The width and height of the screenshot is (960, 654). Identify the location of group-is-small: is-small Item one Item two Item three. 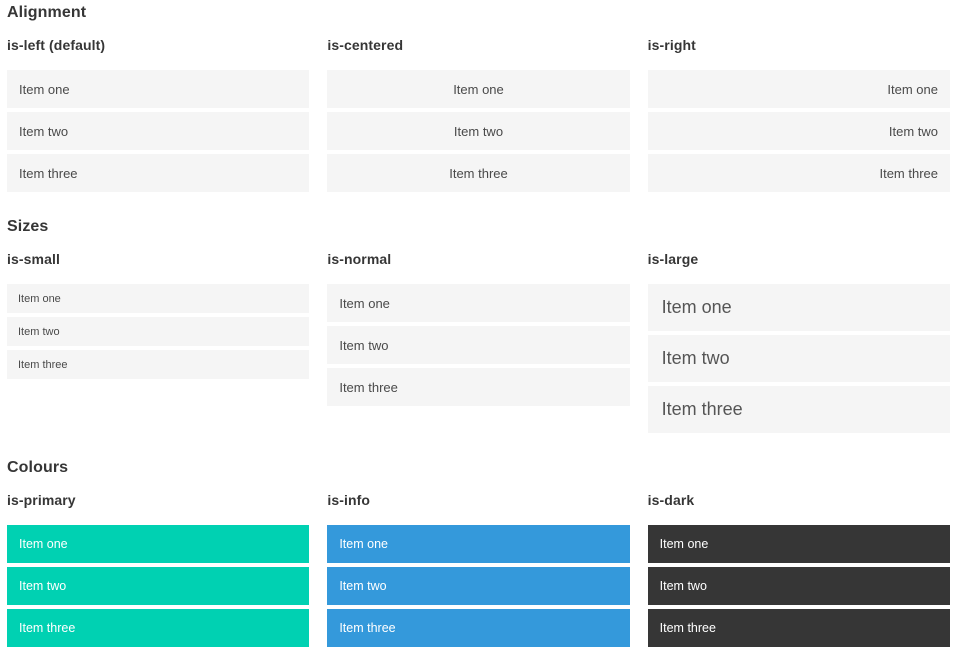
(158, 317).